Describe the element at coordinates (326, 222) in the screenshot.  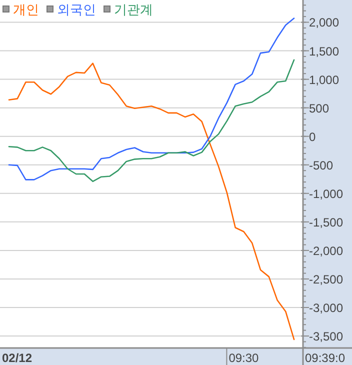
I see `y-tick-label: -1,500` at that location.